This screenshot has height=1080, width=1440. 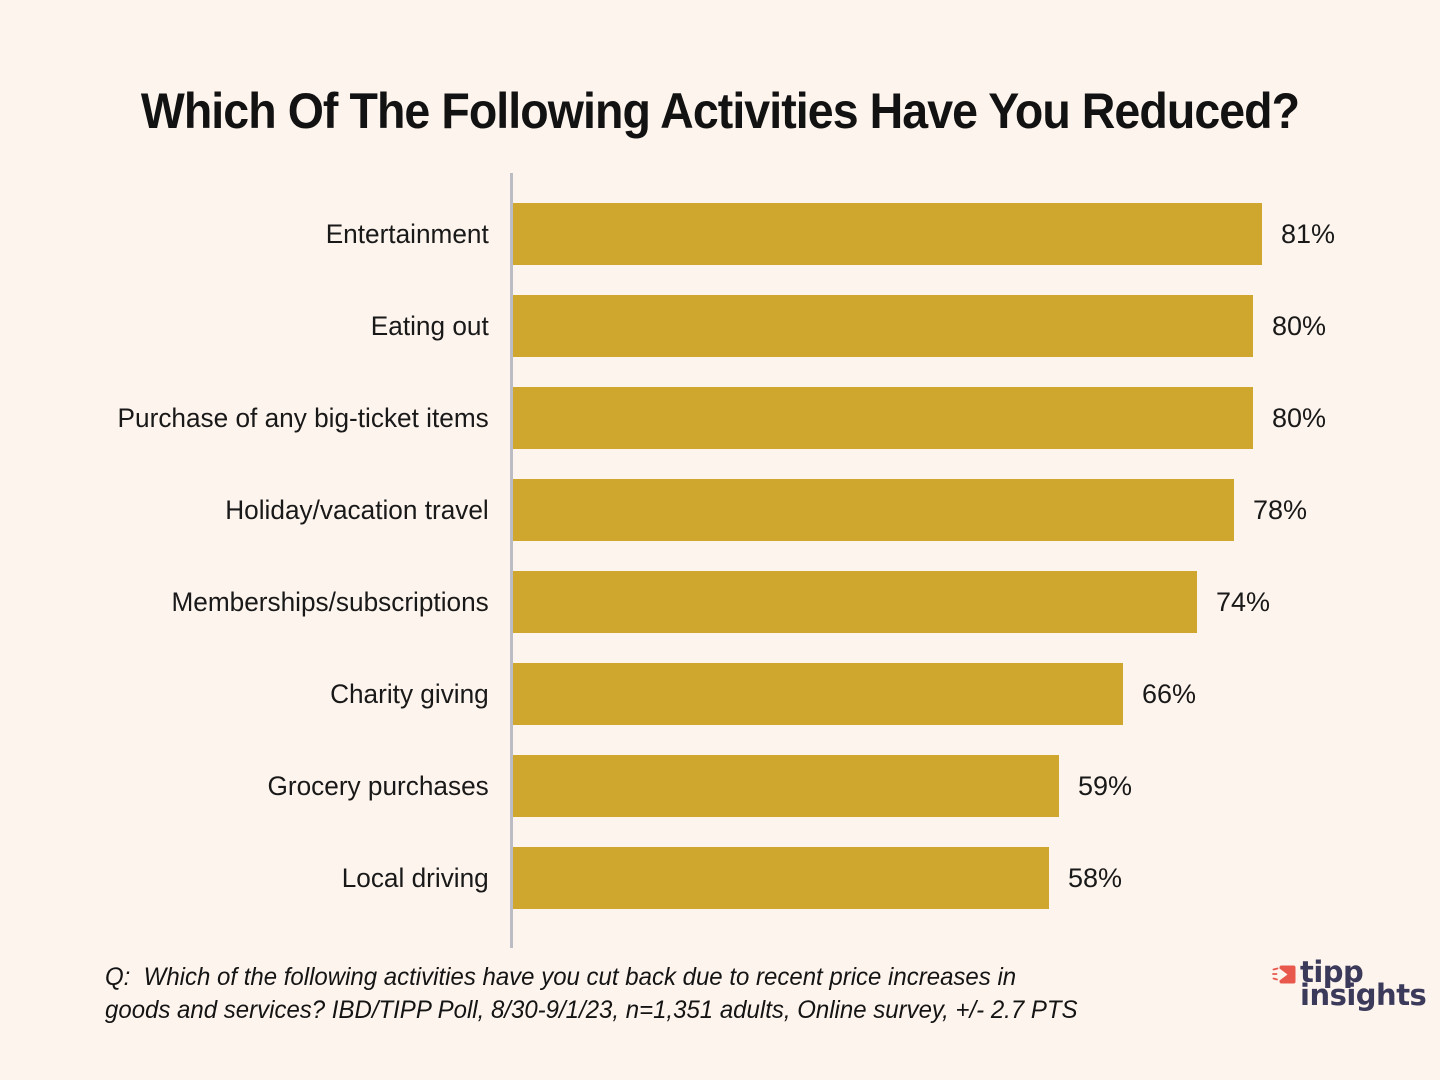 I want to click on category-label: Local driving, so click(x=415, y=877).